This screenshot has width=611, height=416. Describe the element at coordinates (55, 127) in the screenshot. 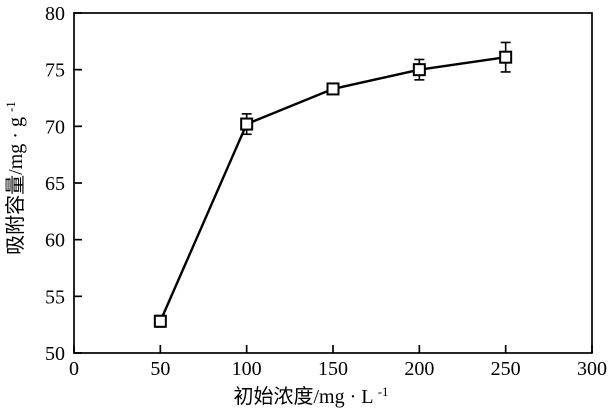

I see `y-tick-label: 70` at that location.